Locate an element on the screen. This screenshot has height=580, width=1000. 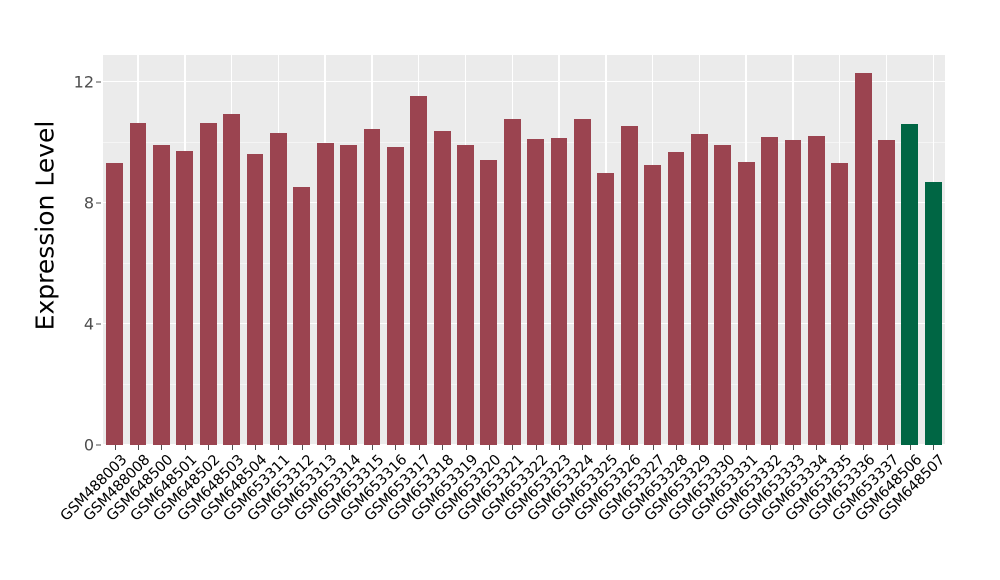
y-tick-label: 0 is located at coordinates (88, 445).